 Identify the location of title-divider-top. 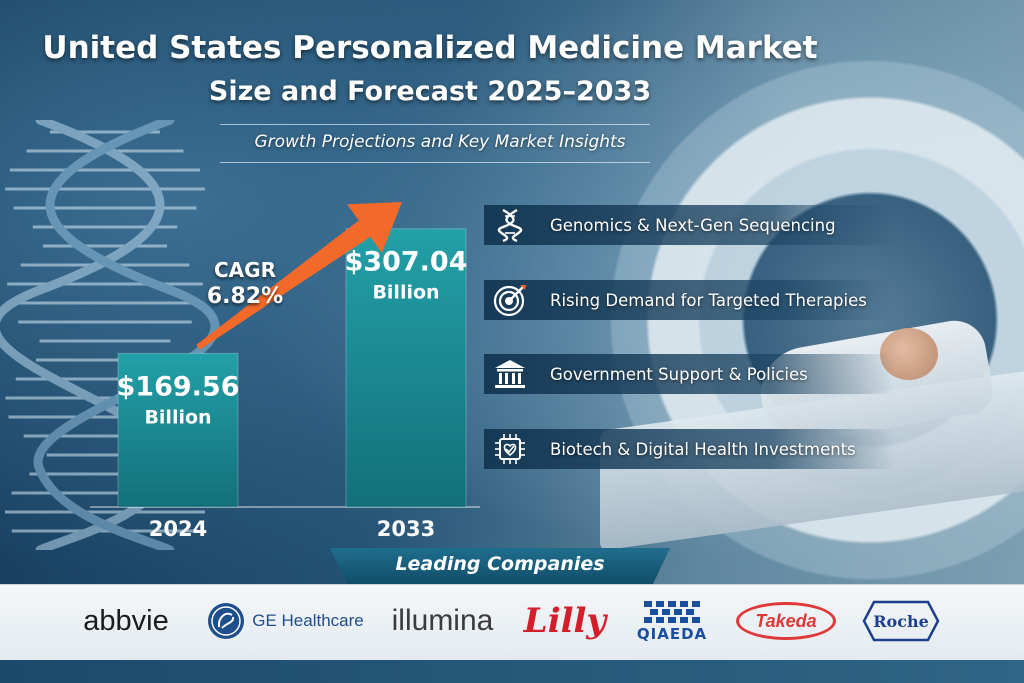
(435, 124).